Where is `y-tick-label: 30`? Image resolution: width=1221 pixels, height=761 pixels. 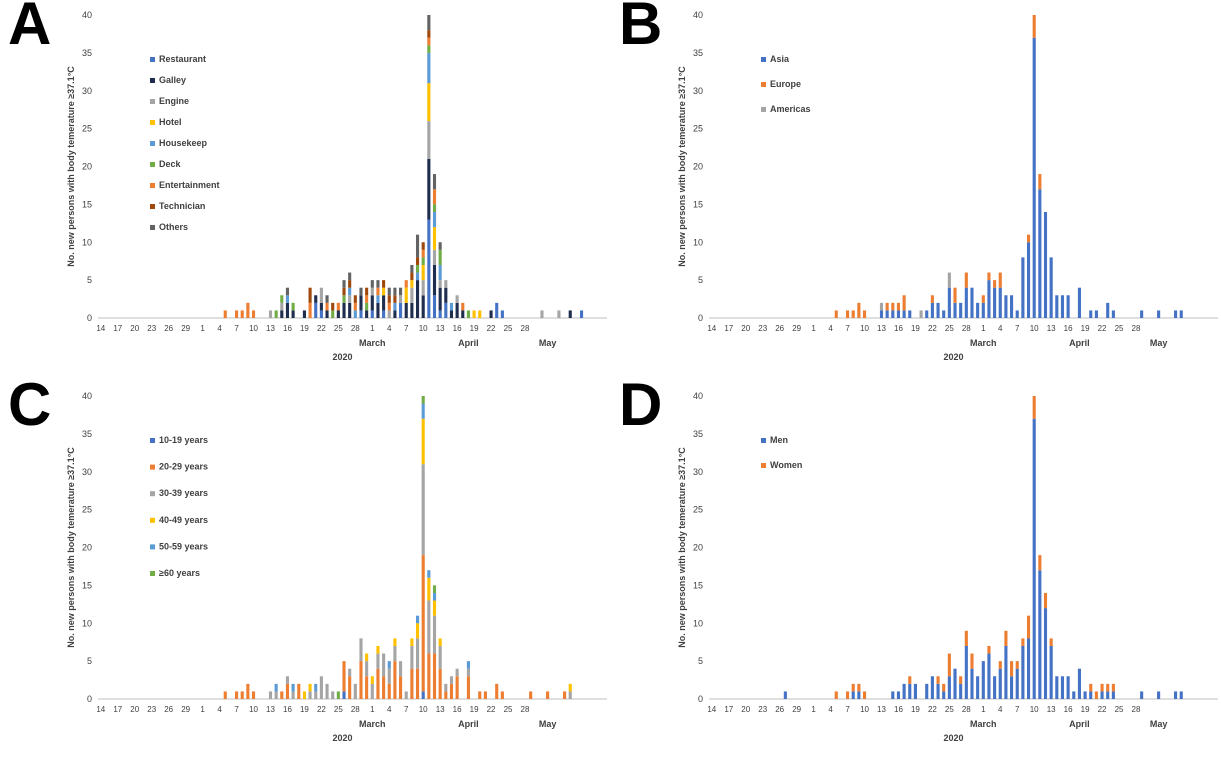 y-tick-label: 30 is located at coordinates (87, 472).